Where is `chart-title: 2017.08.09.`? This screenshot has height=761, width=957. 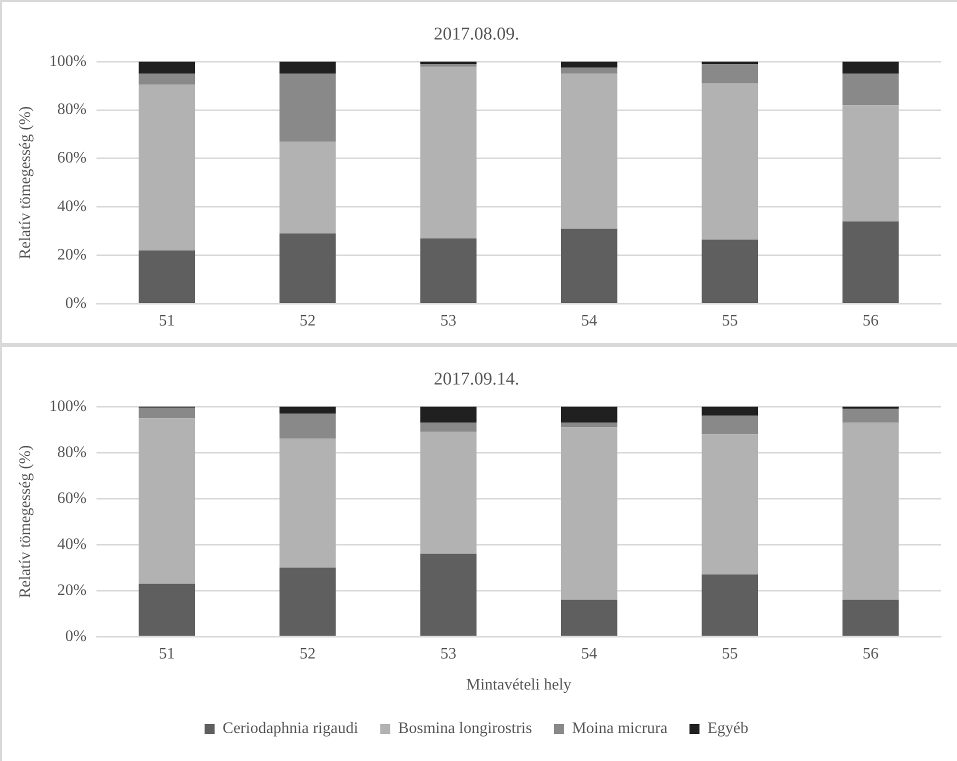 chart-title: 2017.08.09. is located at coordinates (477, 34).